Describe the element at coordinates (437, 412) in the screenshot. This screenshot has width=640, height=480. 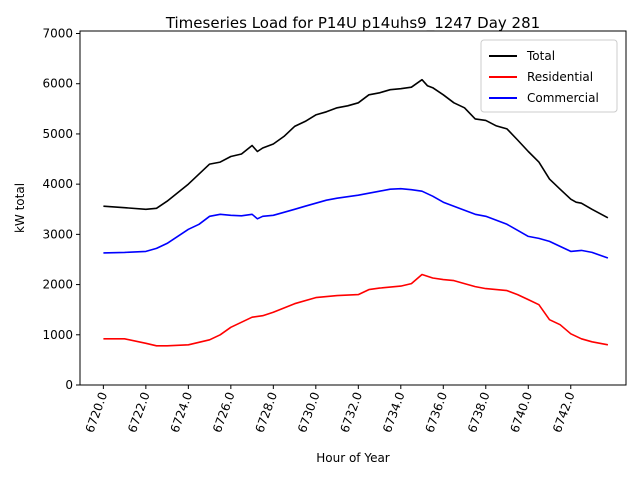
I see `x-tick-label: 6736.0` at that location.